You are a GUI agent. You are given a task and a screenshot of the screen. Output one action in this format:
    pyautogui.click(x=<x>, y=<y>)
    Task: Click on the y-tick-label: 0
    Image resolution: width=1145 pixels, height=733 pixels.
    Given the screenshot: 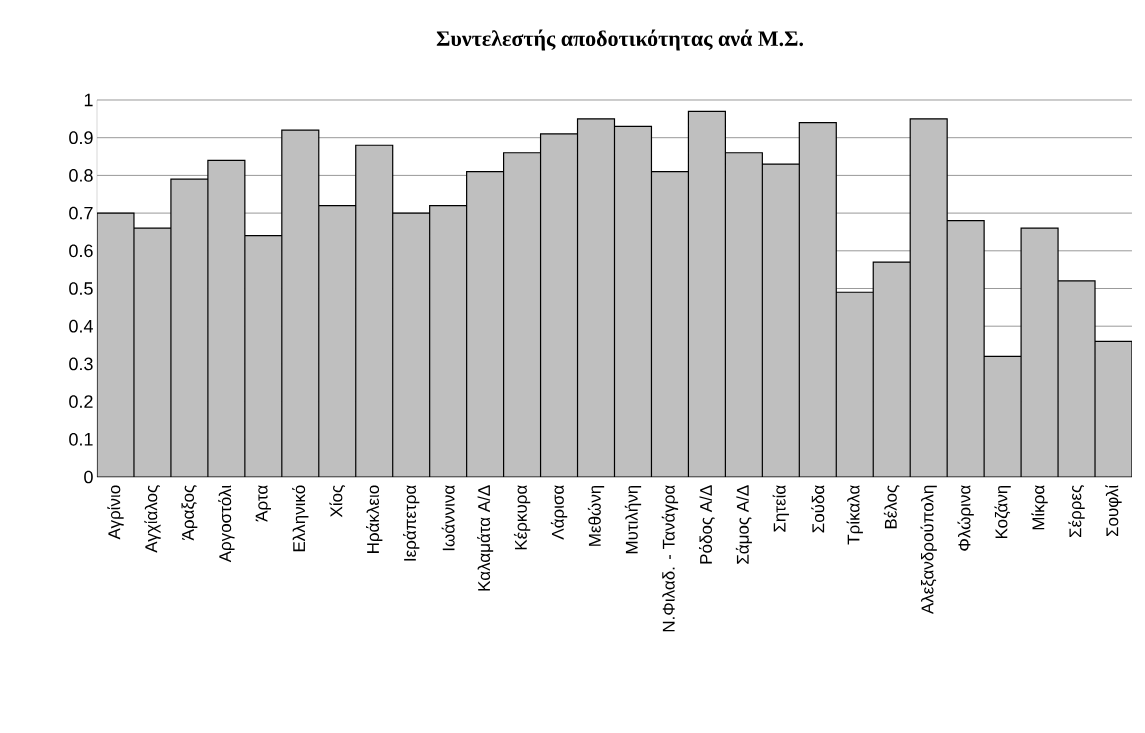 What is the action you would take?
    pyautogui.click(x=88, y=477)
    